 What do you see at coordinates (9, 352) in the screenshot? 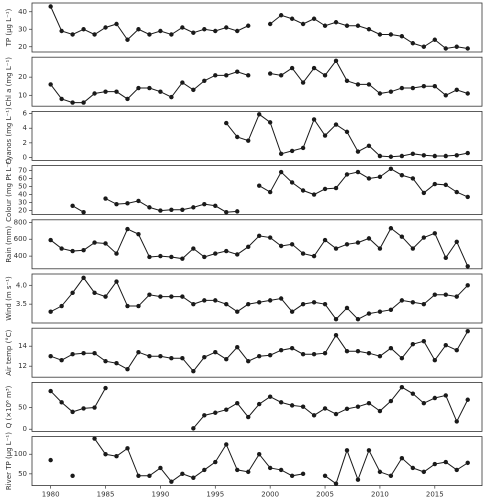
I see `y-axis-title: Air temp (°C)` at bounding box center [9, 352].